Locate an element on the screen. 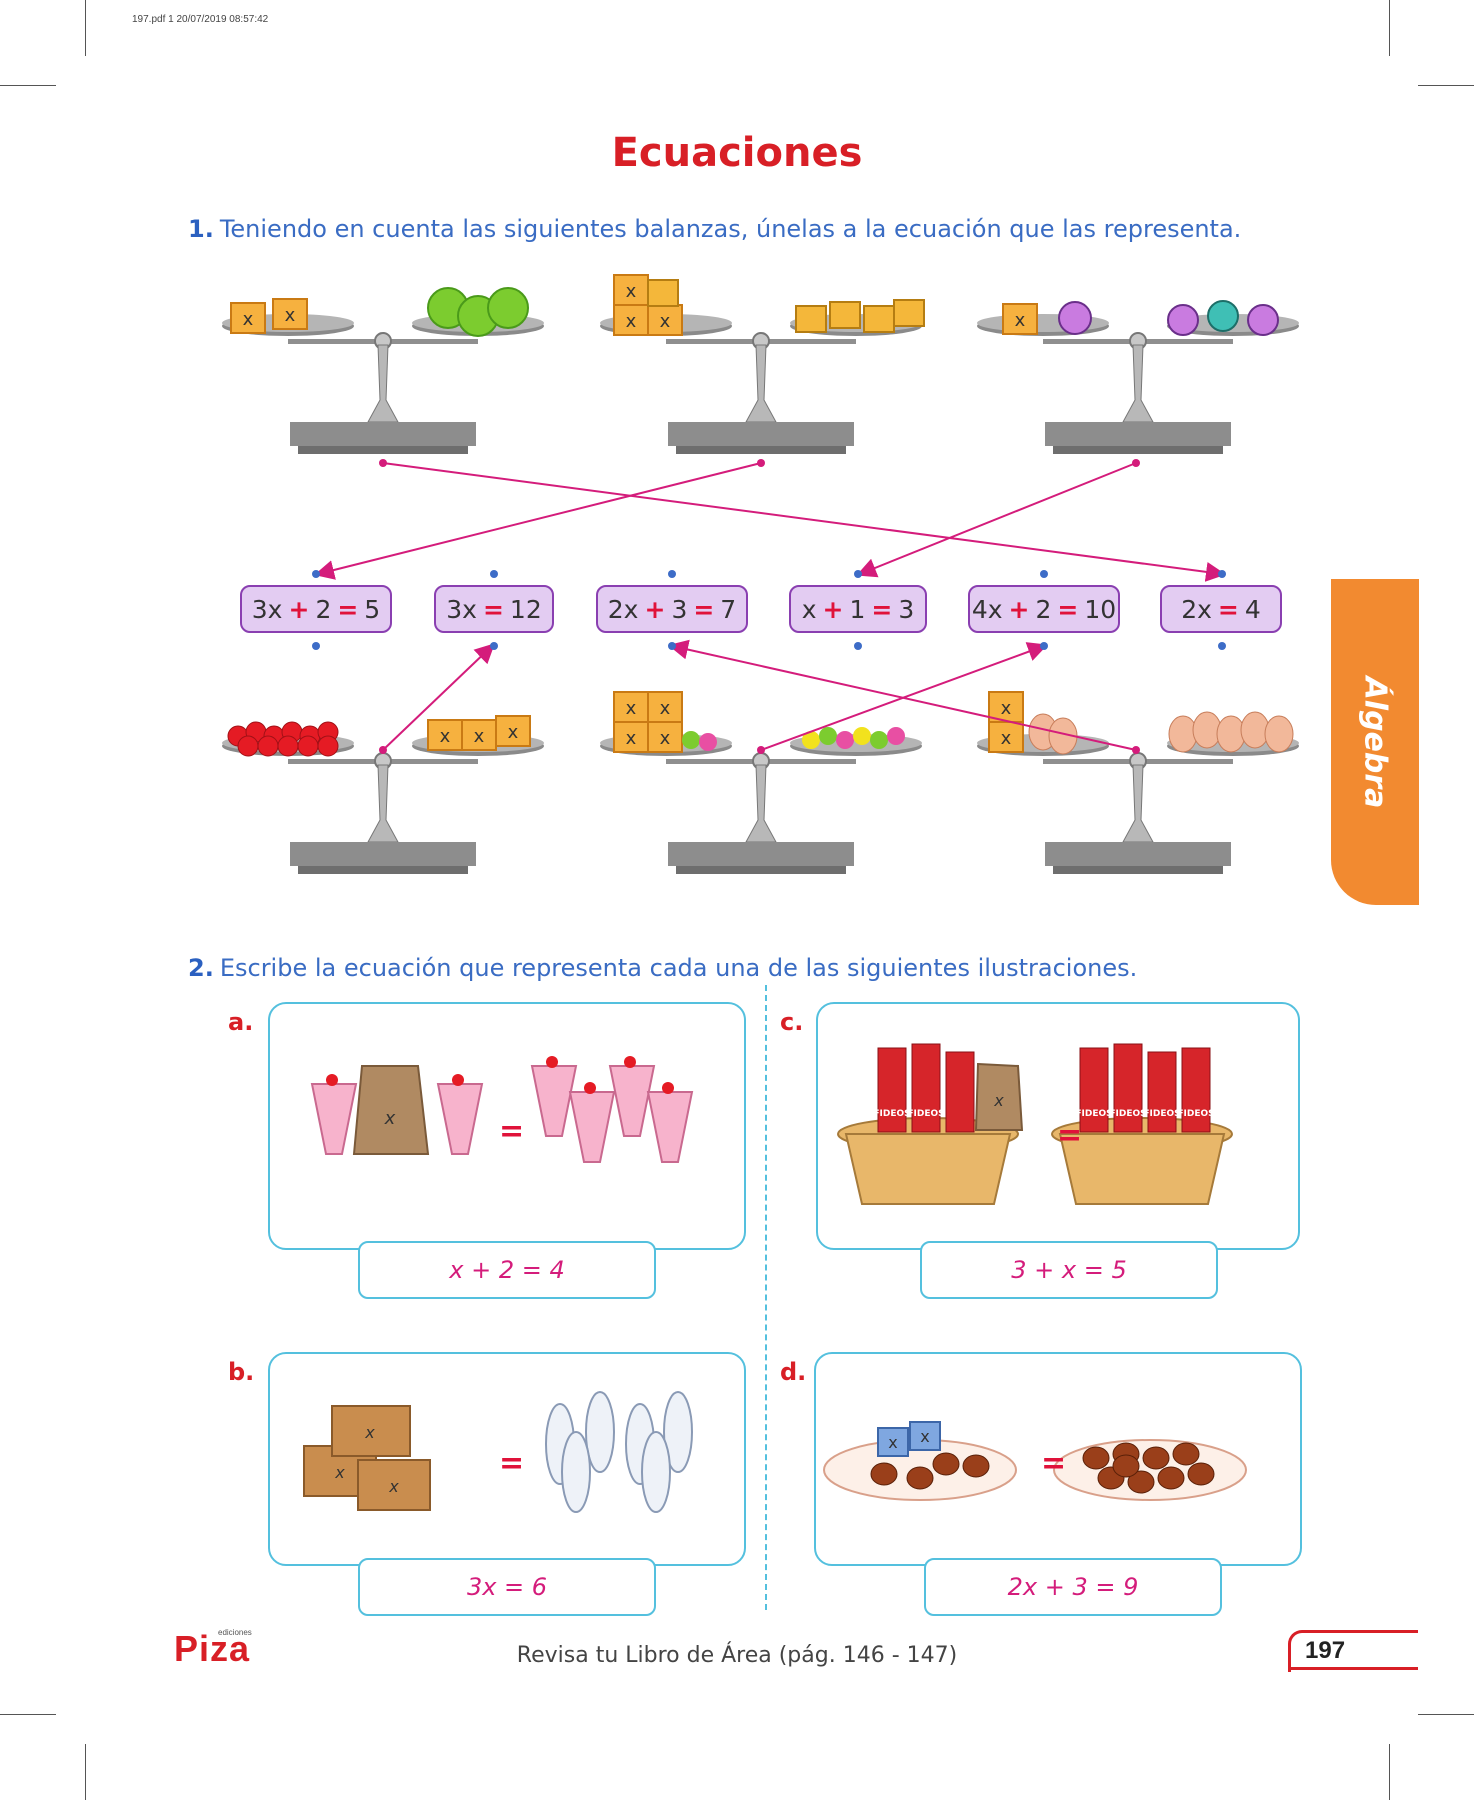  illustration-panel-a: x is located at coordinates (507, 1126).